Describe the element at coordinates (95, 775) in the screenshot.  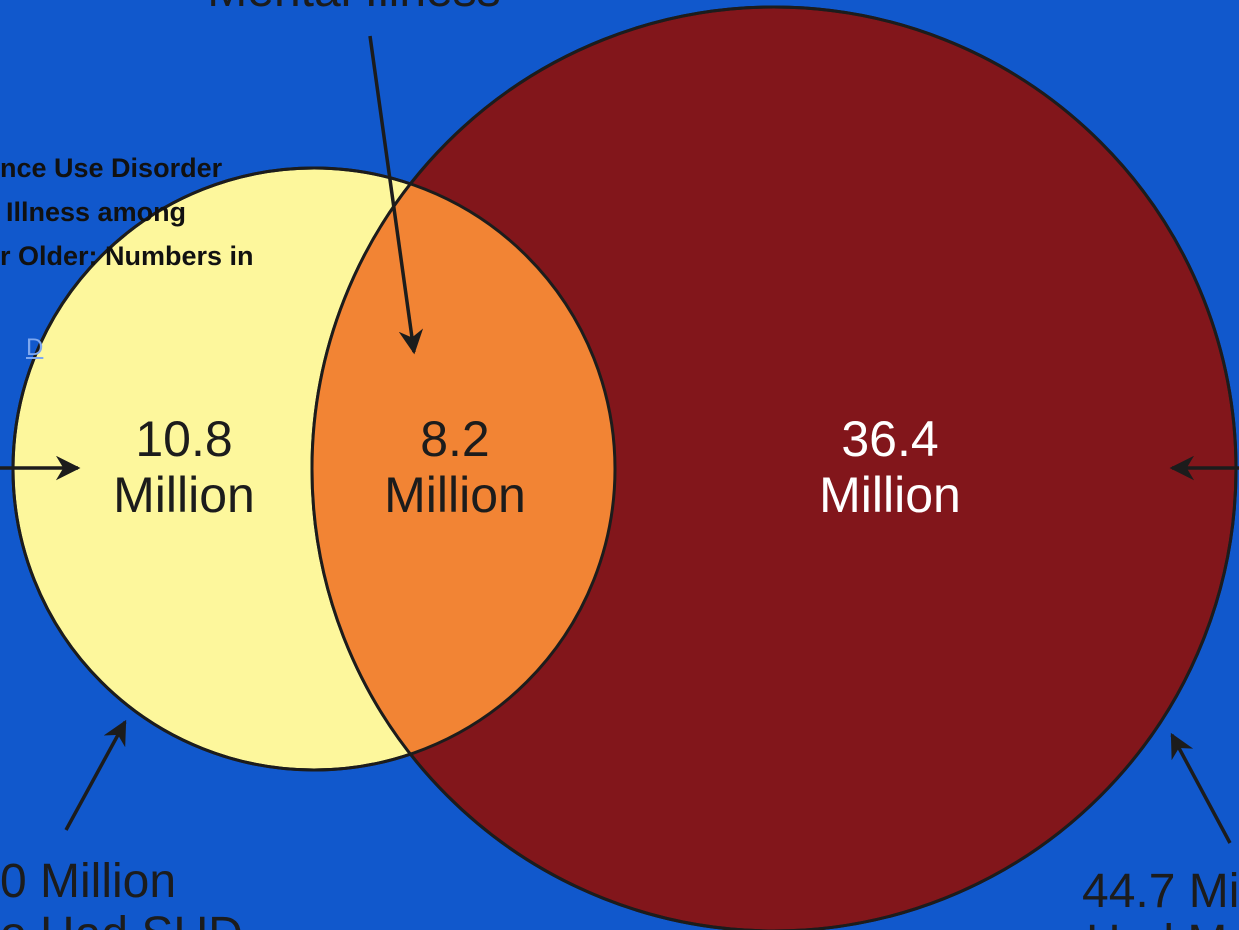
I see `arrow-bottom-left-to-sud` at that location.